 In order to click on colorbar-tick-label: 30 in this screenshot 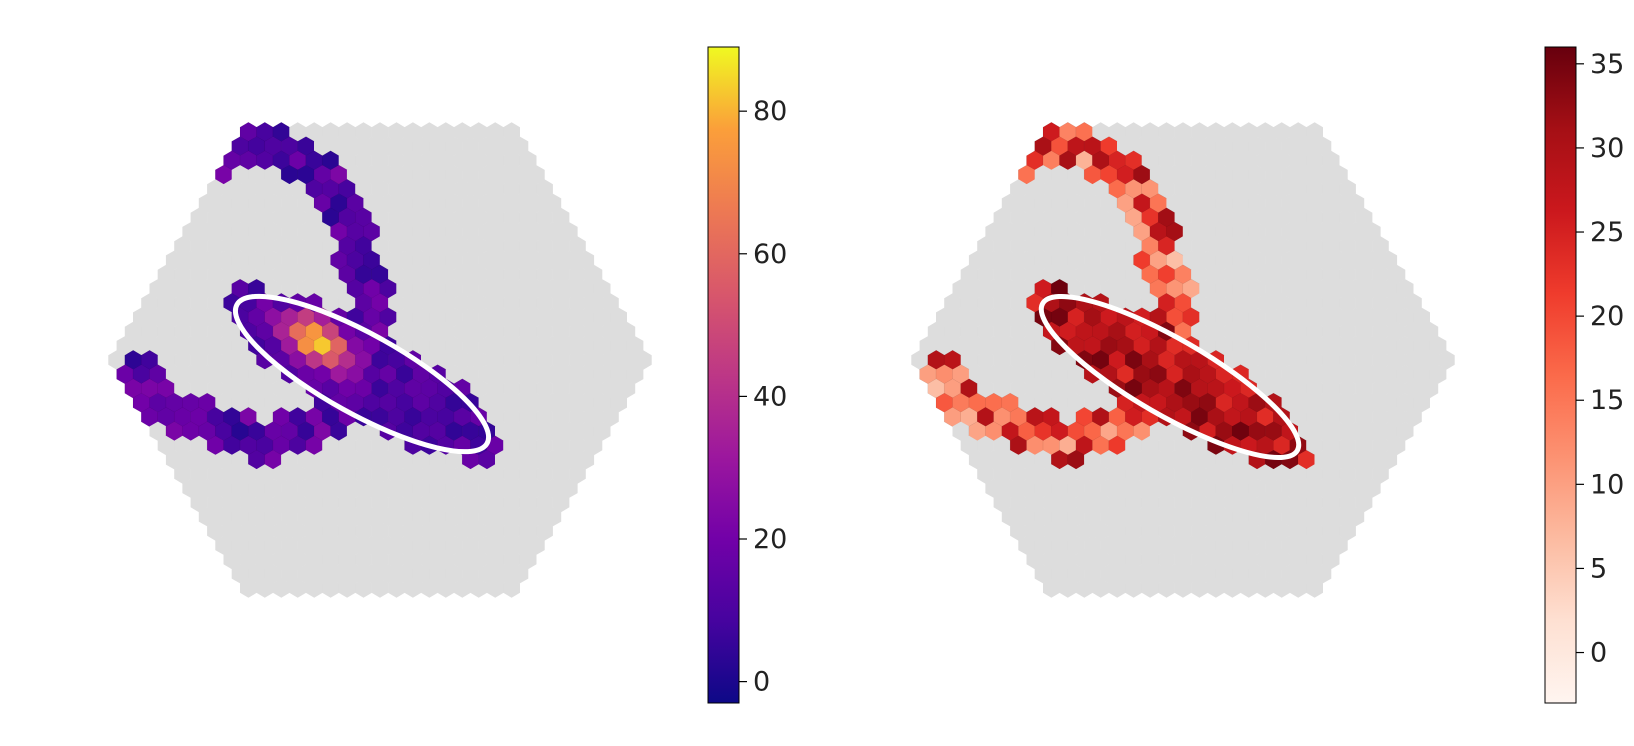, I will do `click(1607, 148)`.